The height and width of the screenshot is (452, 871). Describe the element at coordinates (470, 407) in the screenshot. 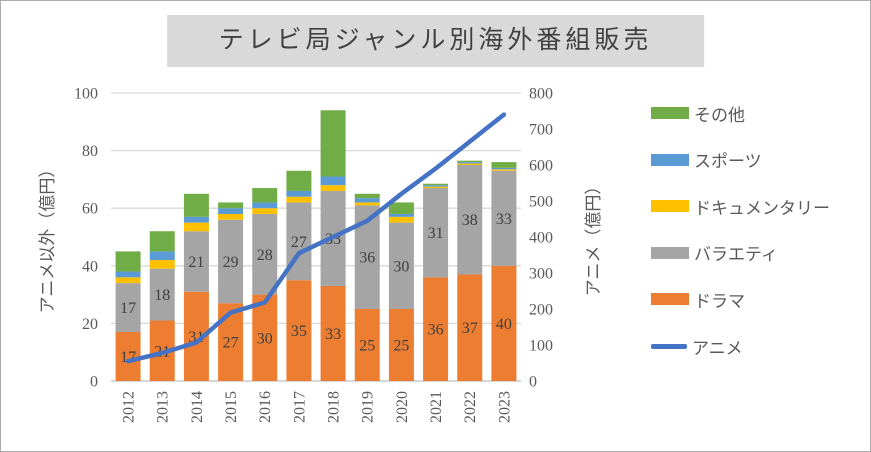

I see `x-axis-category-label: 2022` at that location.